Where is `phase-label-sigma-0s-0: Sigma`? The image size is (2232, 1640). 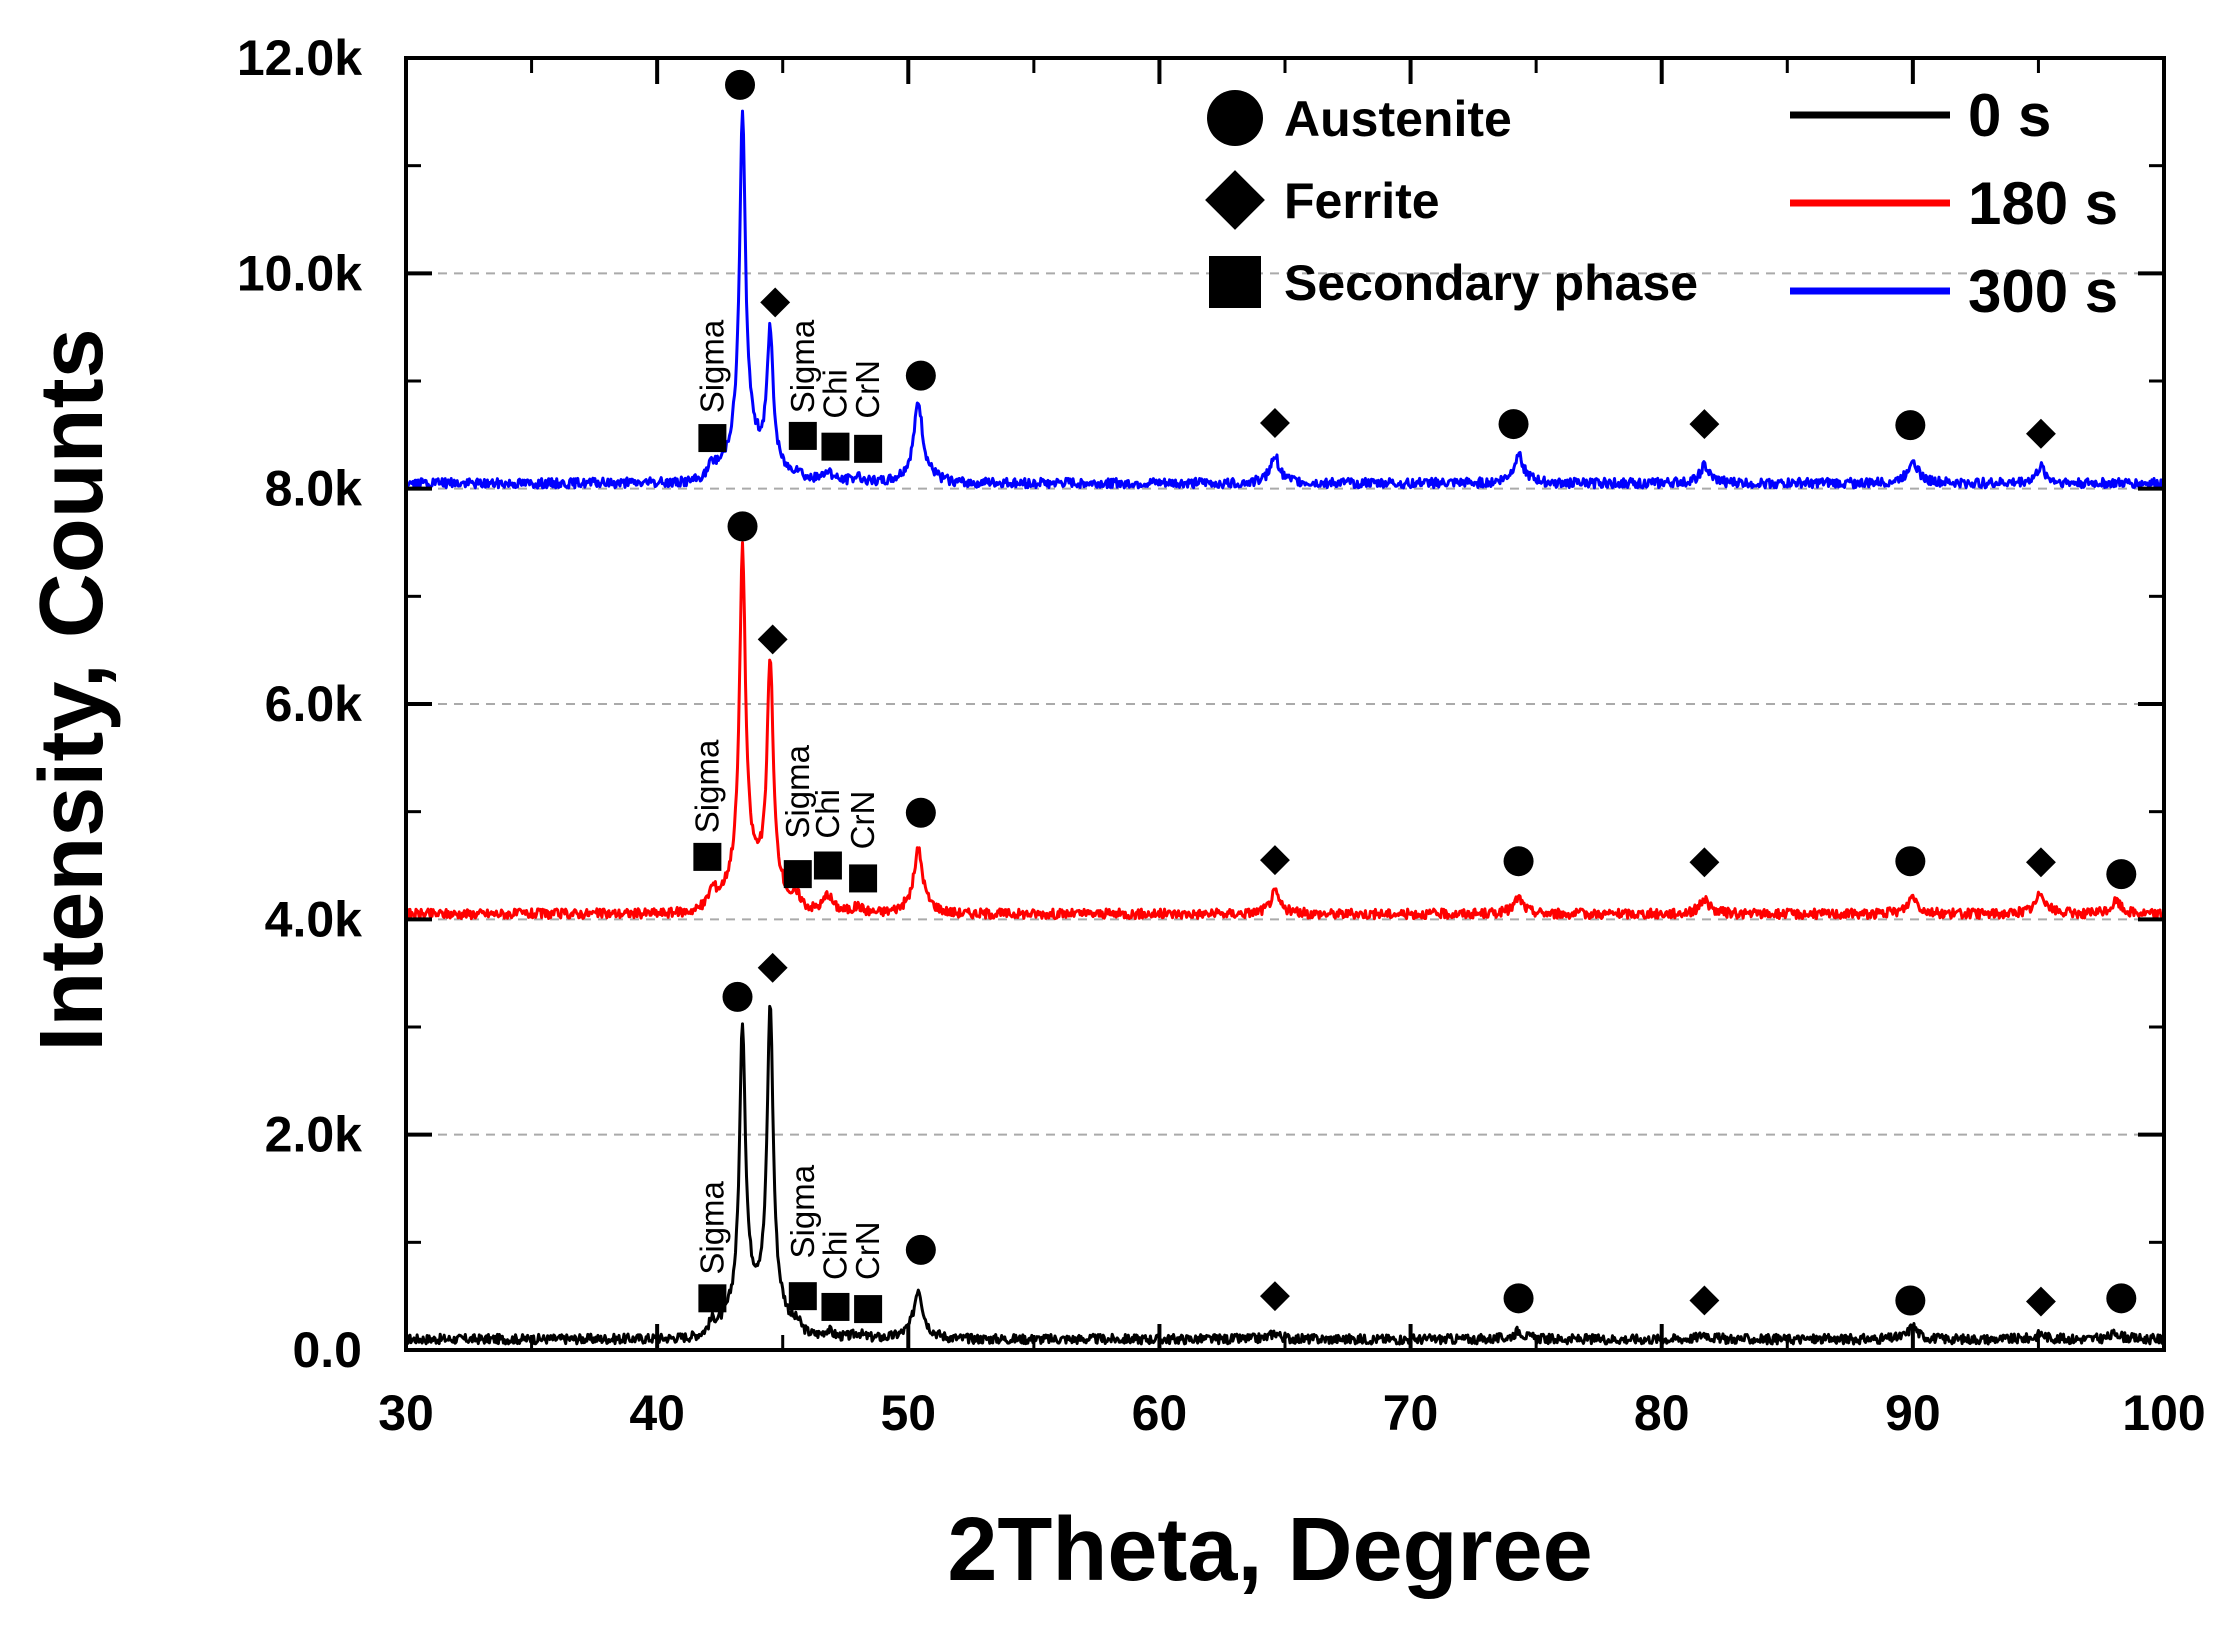 phase-label-sigma-0s-0: Sigma is located at coordinates (711, 1227).